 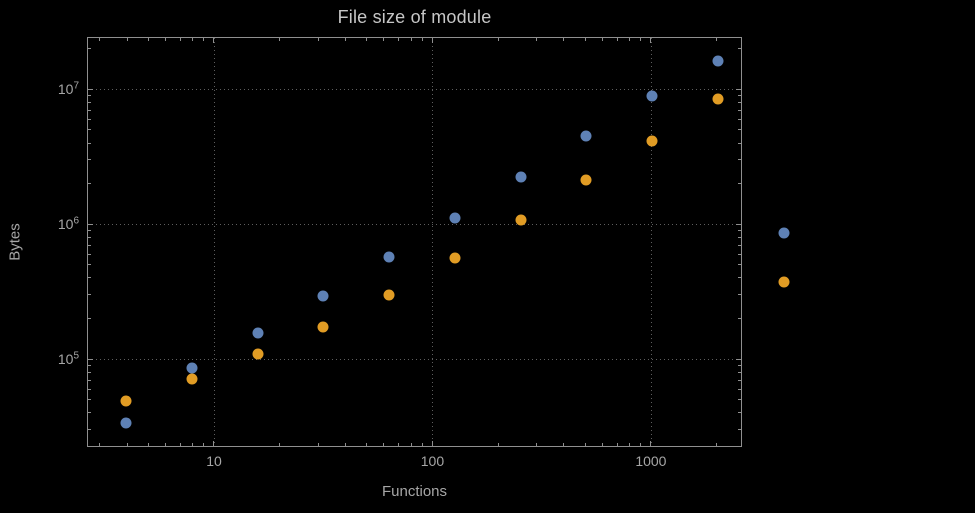 What do you see at coordinates (15, 242) in the screenshot?
I see `y-axis-label: Bytes` at bounding box center [15, 242].